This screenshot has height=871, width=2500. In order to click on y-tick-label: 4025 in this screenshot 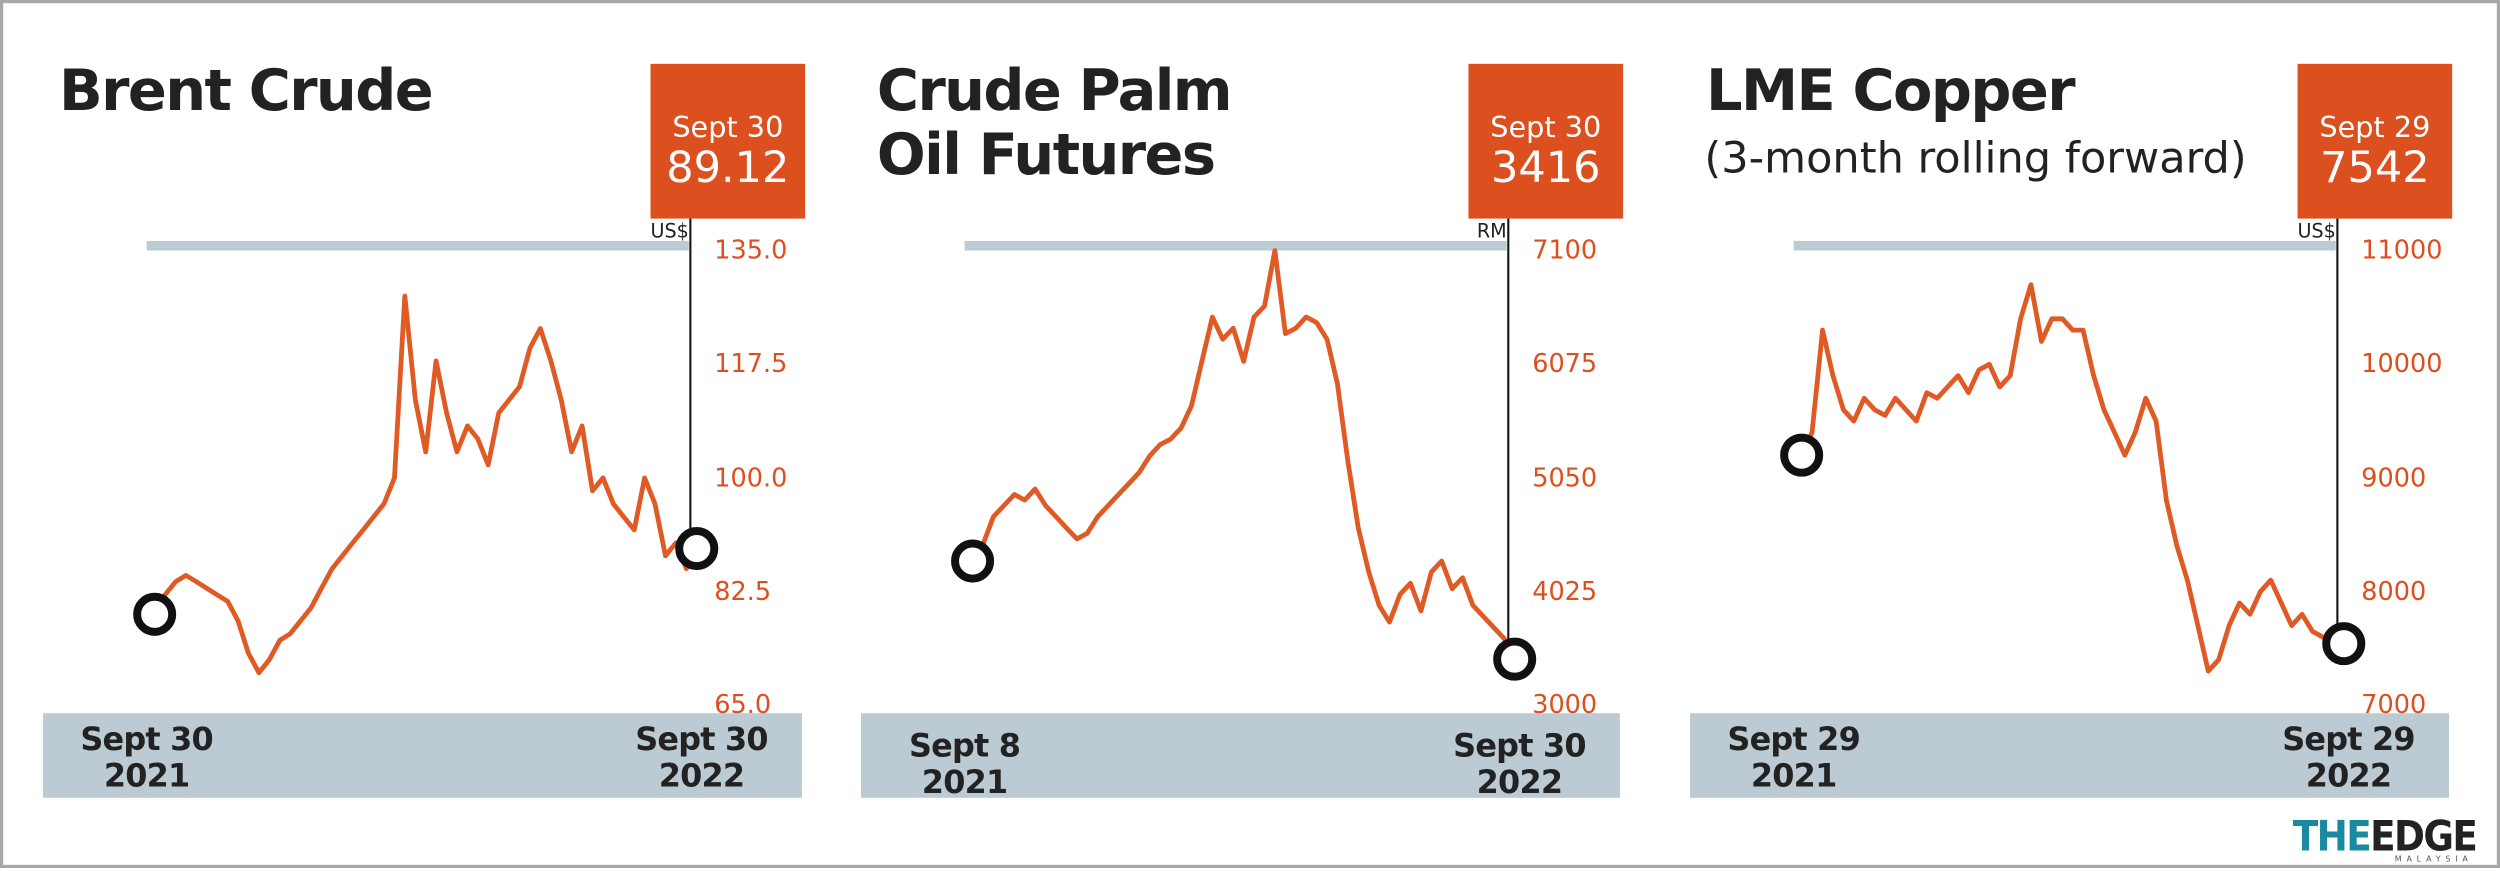, I will do `click(1565, 590)`.